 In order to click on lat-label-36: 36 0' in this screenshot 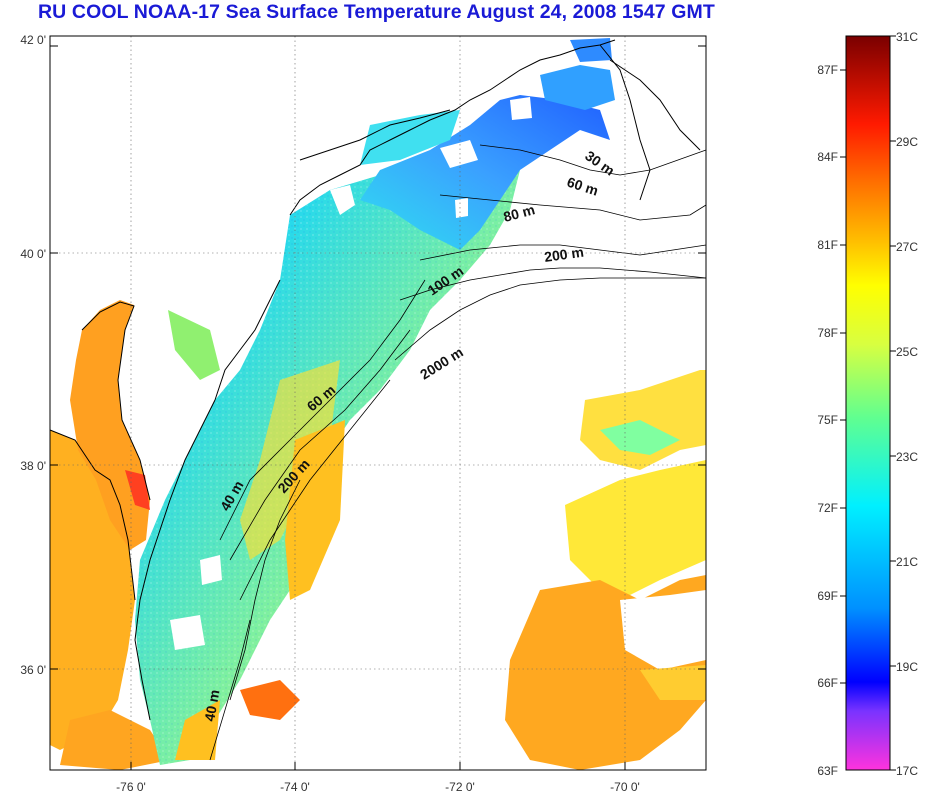, I will do `click(33, 670)`.